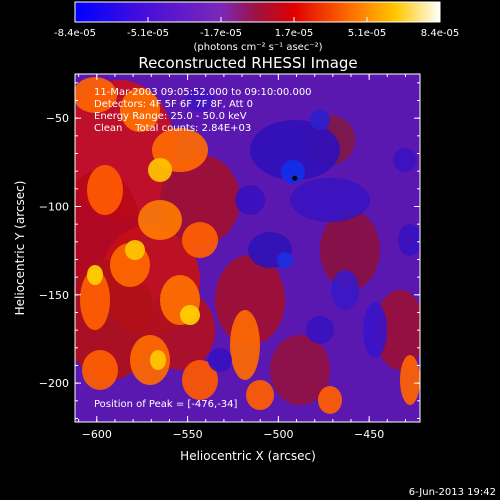 Image resolution: width=500 pixels, height=500 pixels. Describe the element at coordinates (294, 33) in the screenshot. I see `colorbar-tick-label: 1.7e-05` at that location.